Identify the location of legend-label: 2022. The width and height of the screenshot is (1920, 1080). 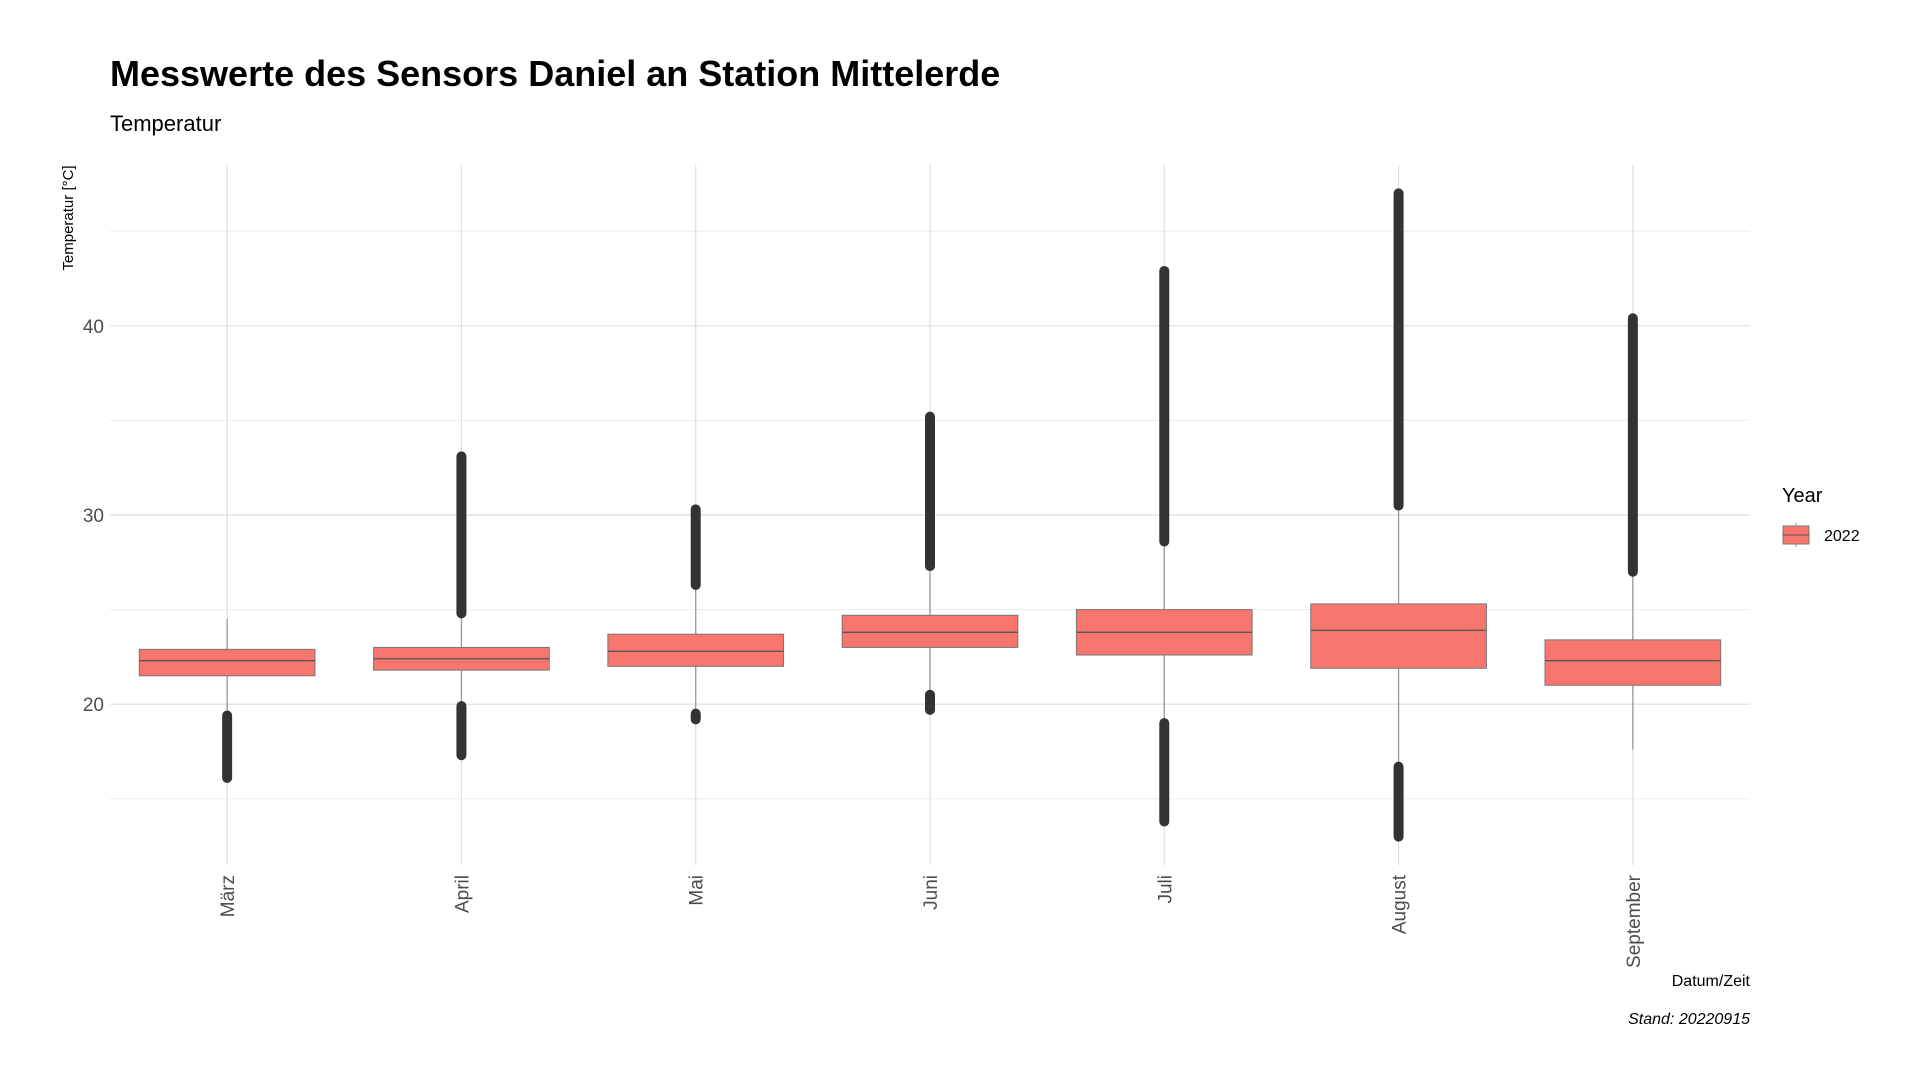
(1842, 536).